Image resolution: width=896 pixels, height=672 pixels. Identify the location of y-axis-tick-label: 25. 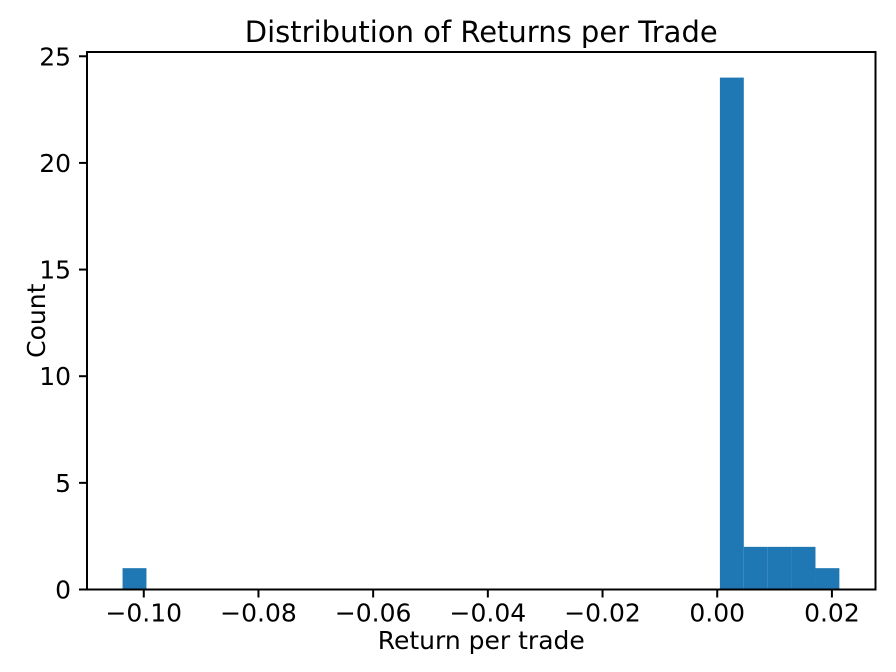
(55, 56).